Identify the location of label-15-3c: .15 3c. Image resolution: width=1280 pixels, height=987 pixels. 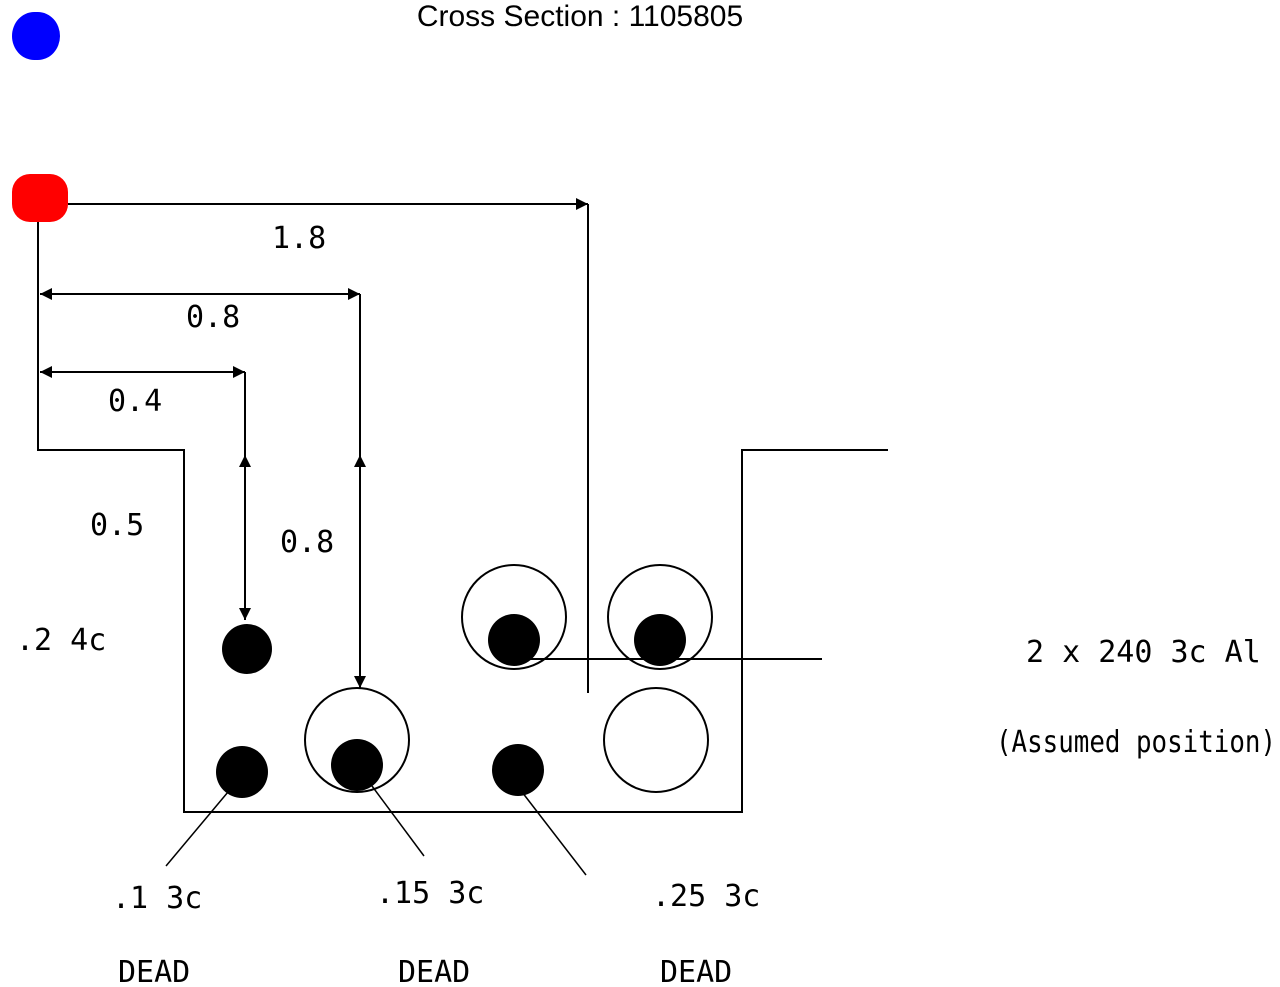
(430, 893).